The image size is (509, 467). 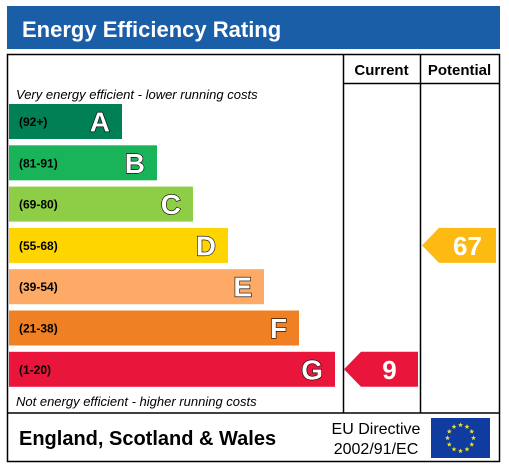 I want to click on directive-line1: EU Directive, so click(x=376, y=429).